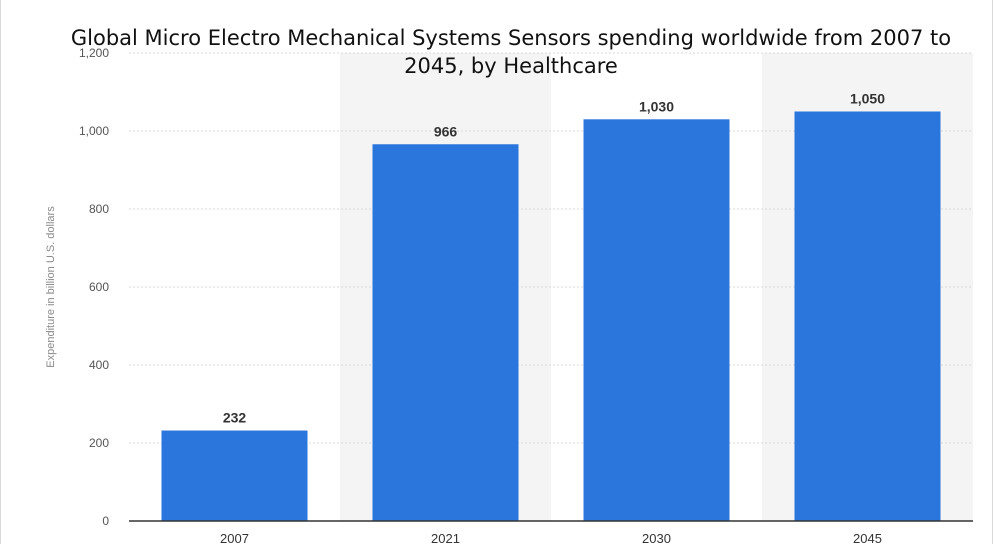  What do you see at coordinates (234, 537) in the screenshot?
I see `x-tick-label: 2007` at bounding box center [234, 537].